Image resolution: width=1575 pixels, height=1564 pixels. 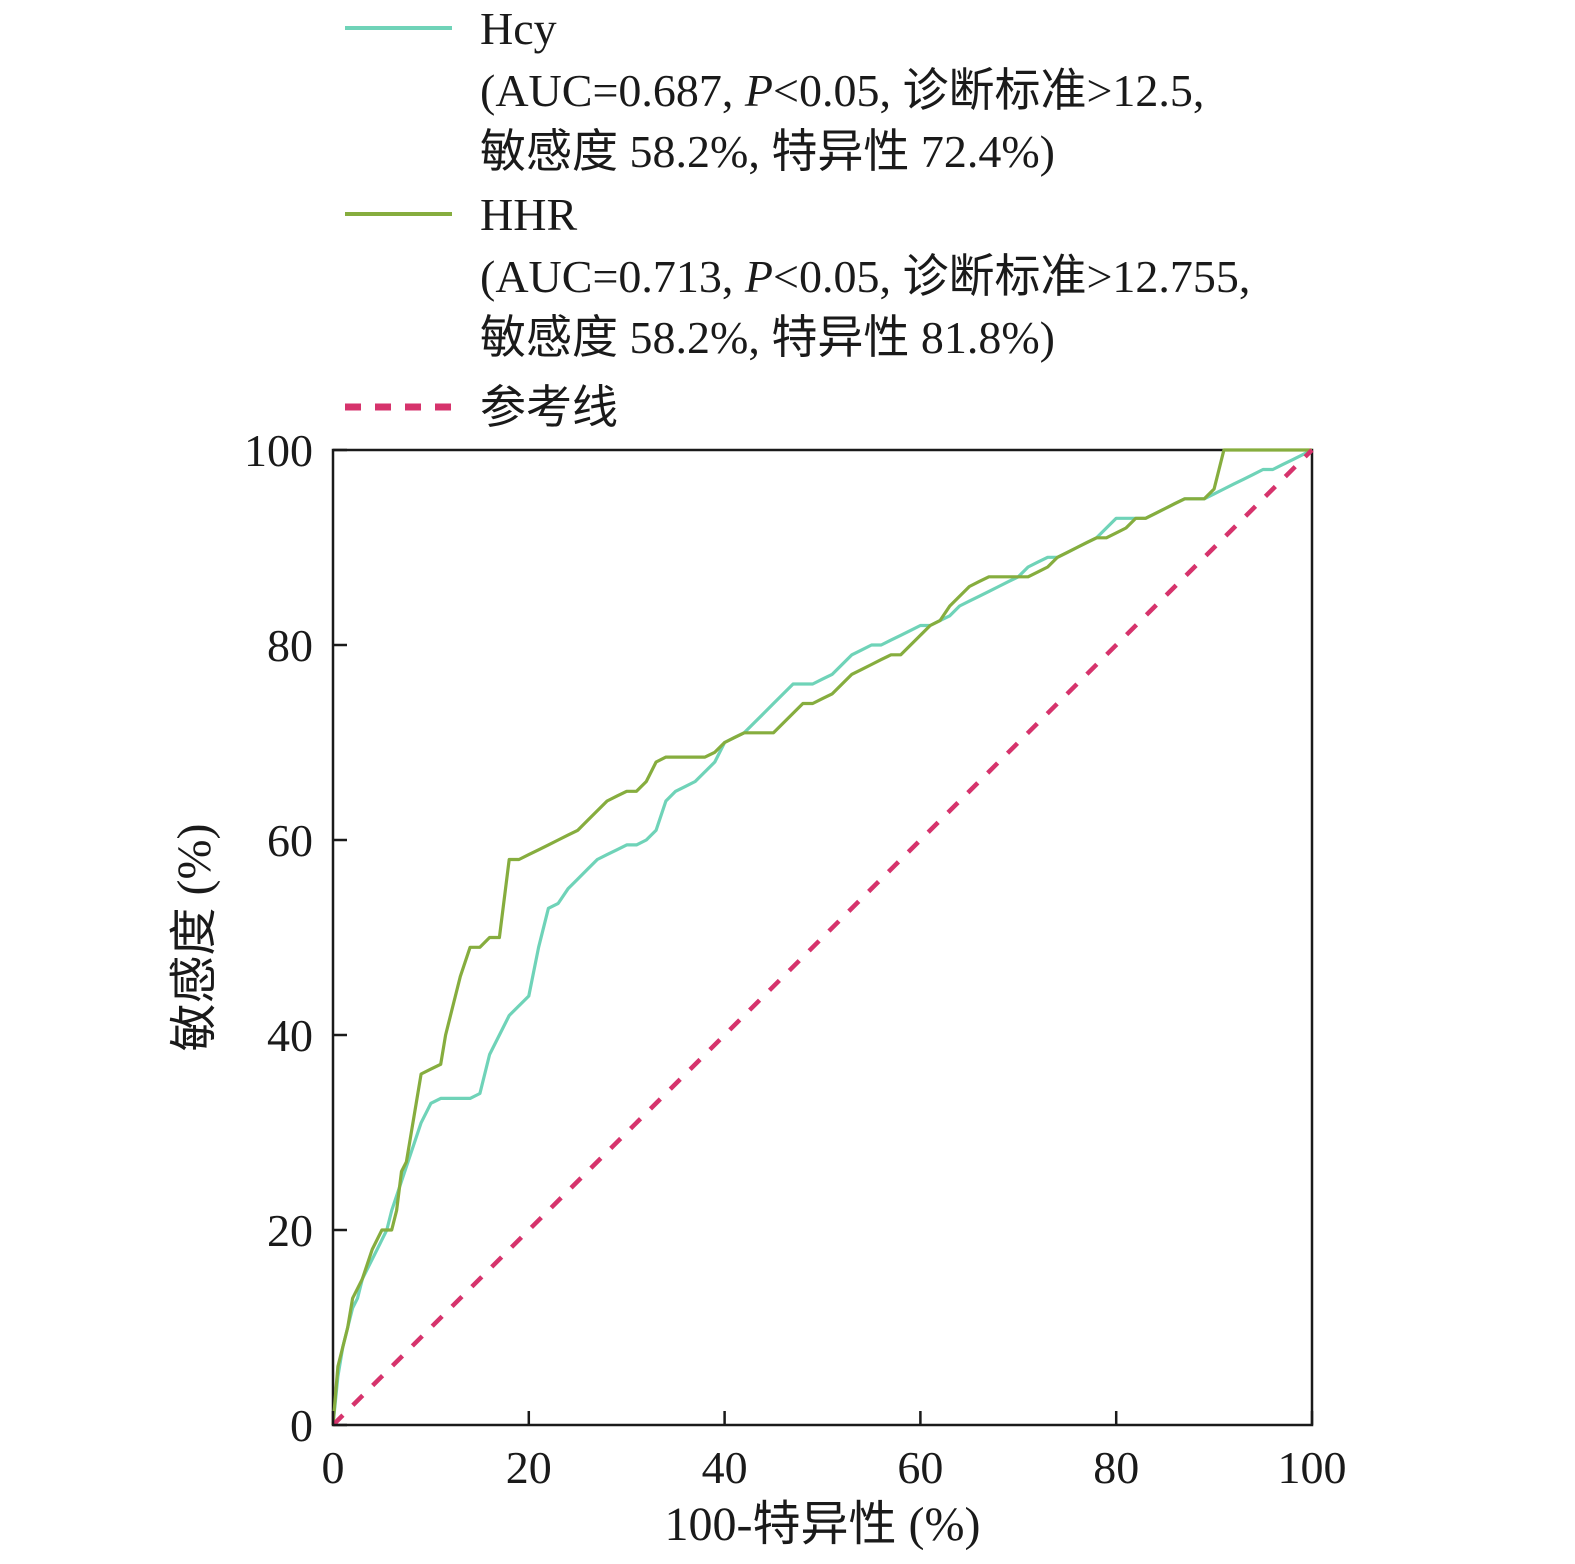 I want to click on x-axis: 0 20 40 60 80 100, so click(x=834, y=1452).